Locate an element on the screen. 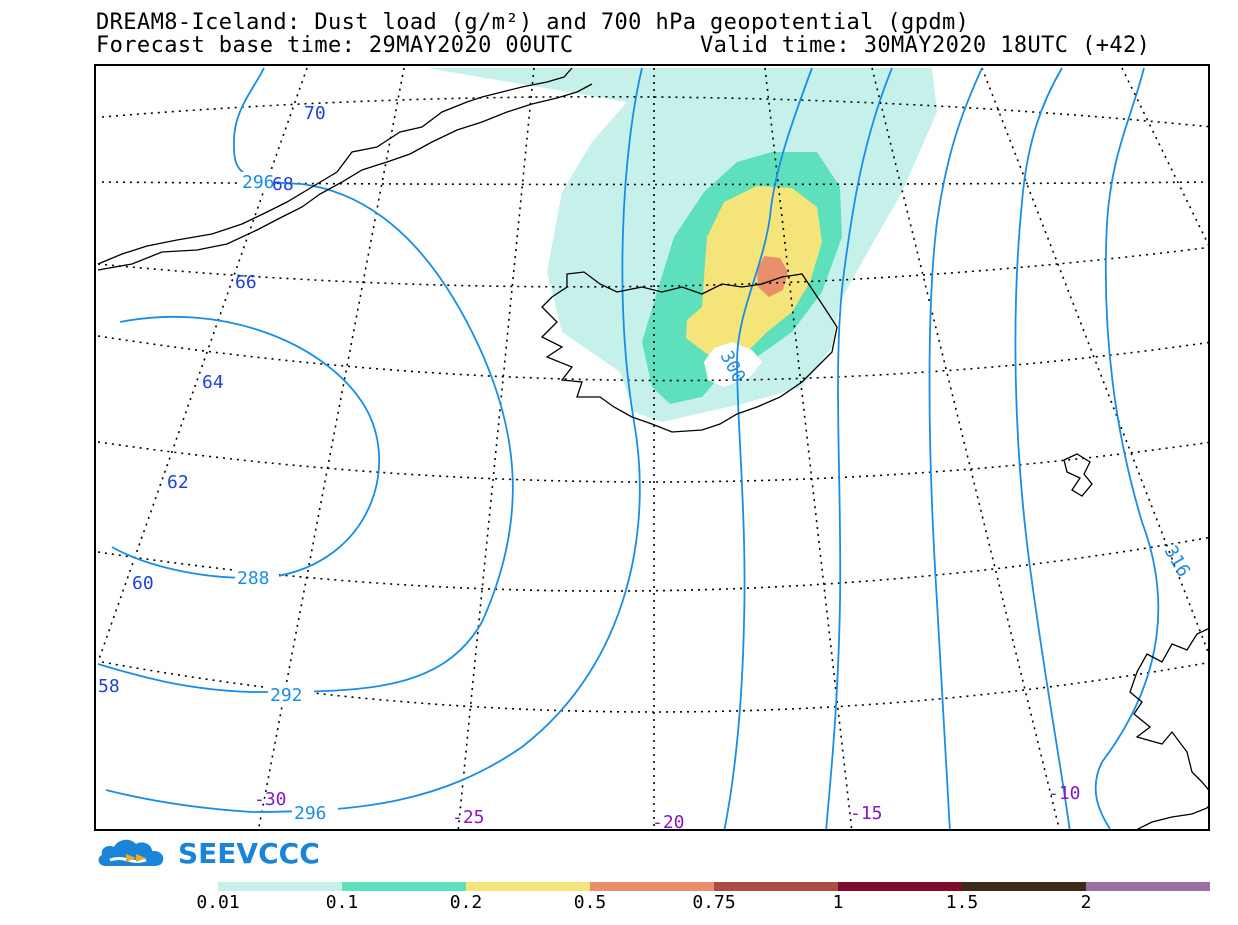 This screenshot has width=1238, height=925. contour-label: 288 is located at coordinates (253, 578).